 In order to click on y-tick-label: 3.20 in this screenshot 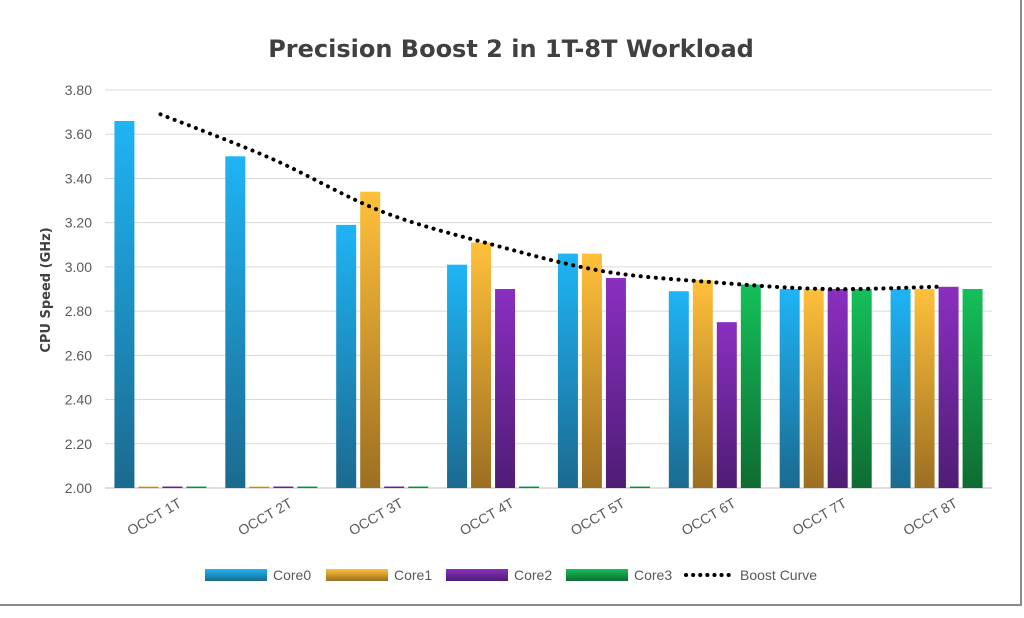, I will do `click(78, 223)`.